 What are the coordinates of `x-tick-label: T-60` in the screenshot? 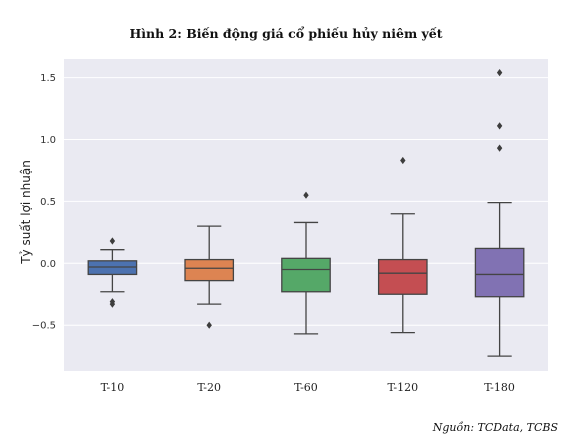 It's located at (306, 387).